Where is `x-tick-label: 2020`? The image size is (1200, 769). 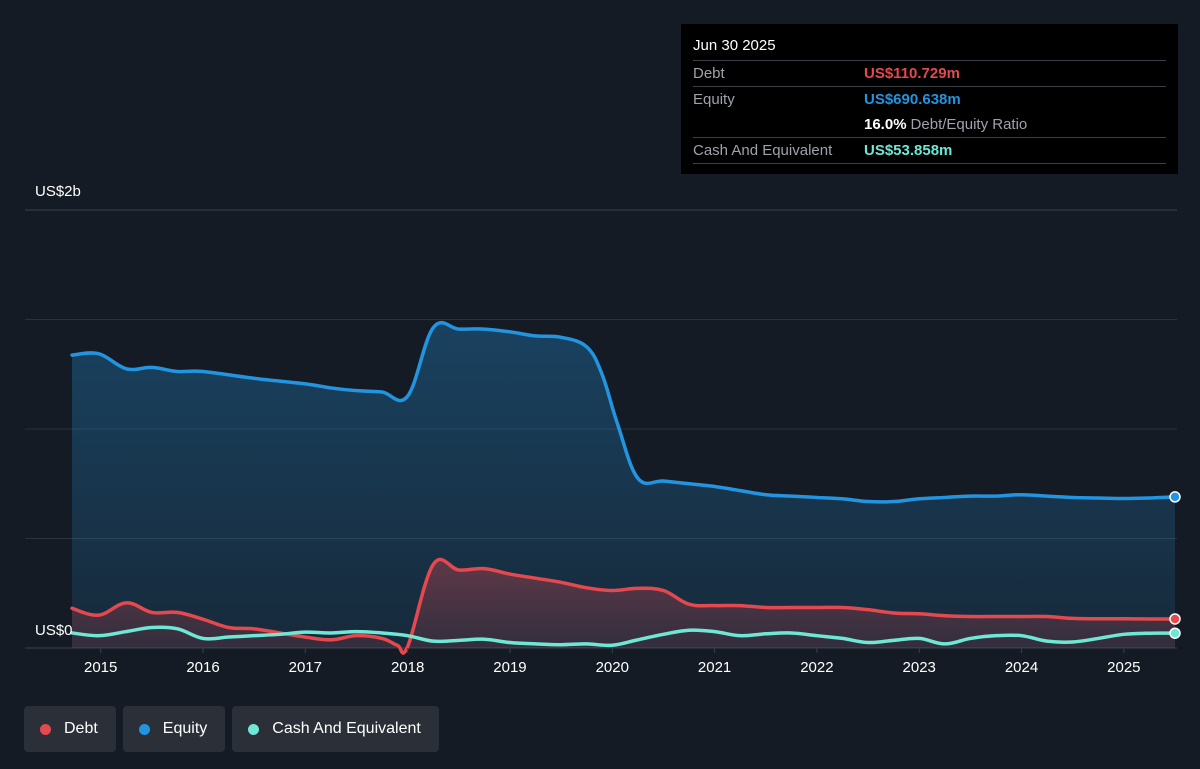
x-tick-label: 2020 is located at coordinates (612, 667).